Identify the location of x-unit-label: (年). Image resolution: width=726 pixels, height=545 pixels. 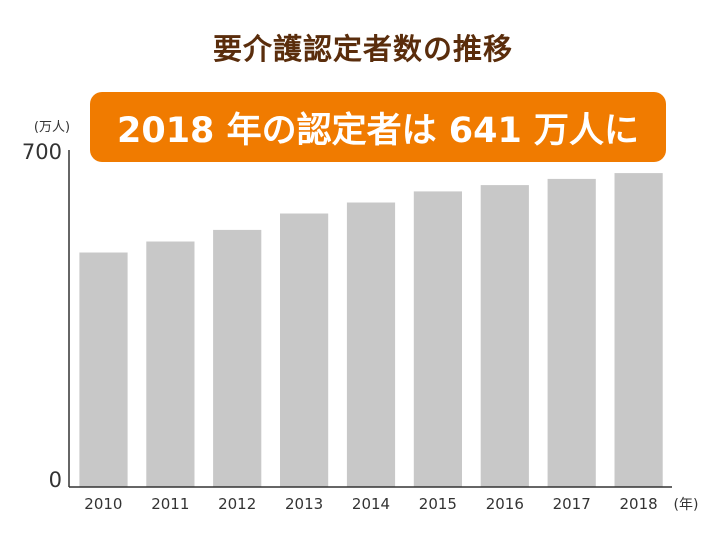
(686, 505).